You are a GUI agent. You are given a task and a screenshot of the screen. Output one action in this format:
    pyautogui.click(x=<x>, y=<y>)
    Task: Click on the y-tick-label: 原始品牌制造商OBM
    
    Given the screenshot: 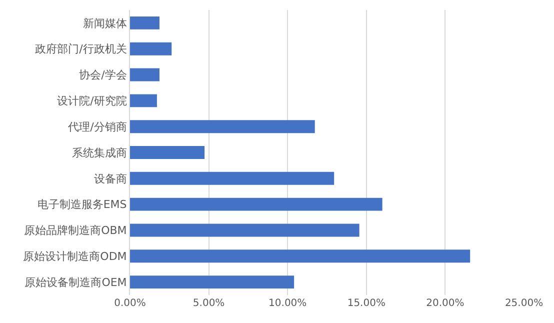 What is the action you would take?
    pyautogui.click(x=75, y=231)
    